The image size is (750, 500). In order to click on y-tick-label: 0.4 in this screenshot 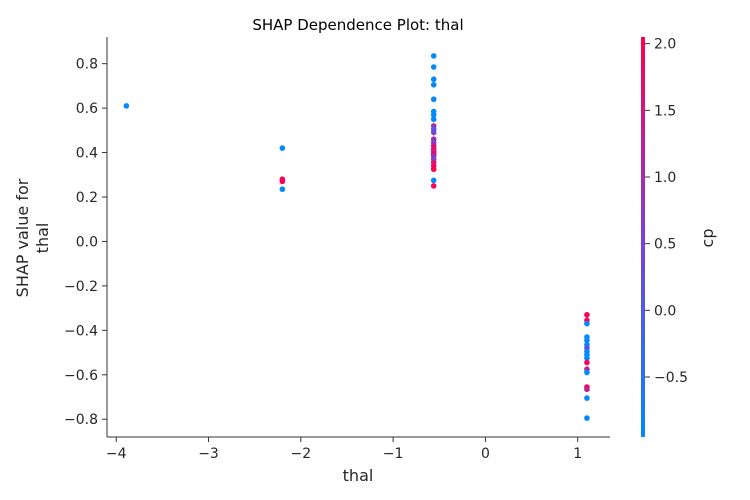, I will do `click(87, 154)`.